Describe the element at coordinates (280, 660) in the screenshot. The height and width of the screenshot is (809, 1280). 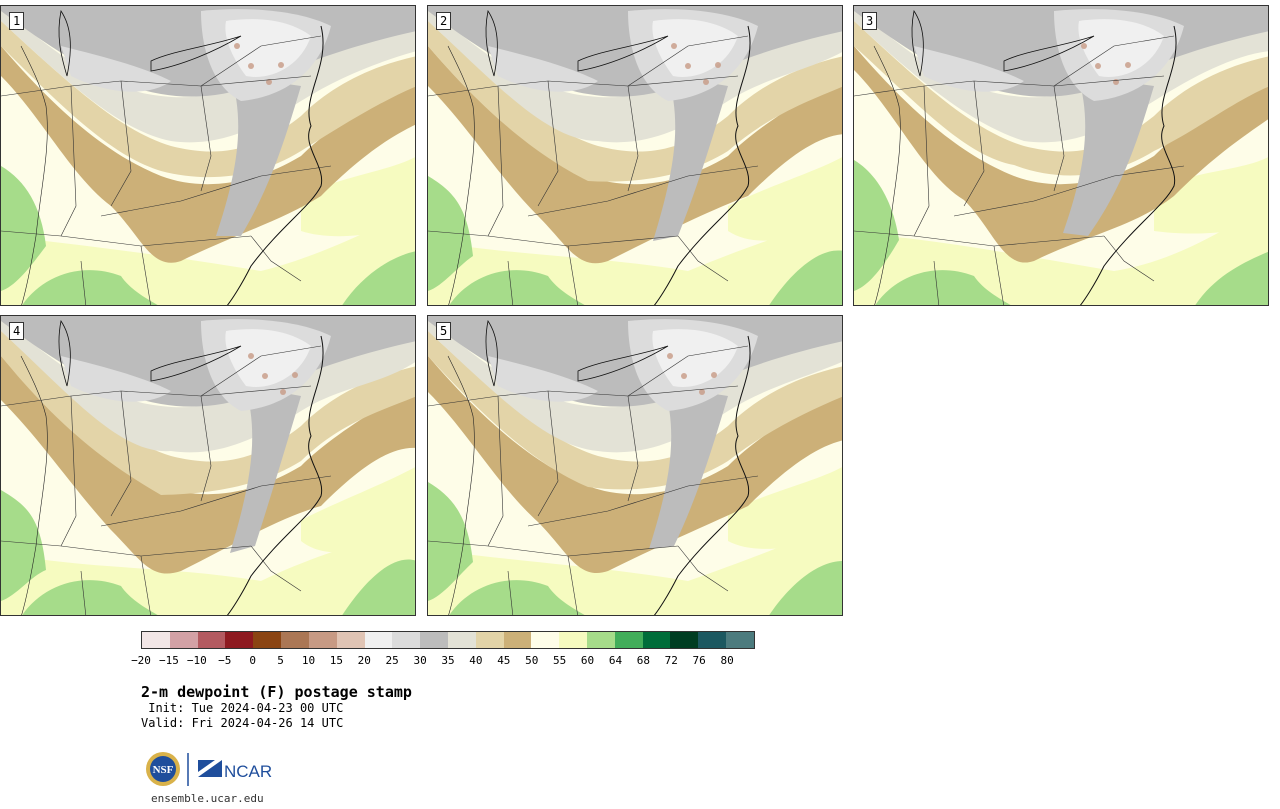
I see `colorbar-tick-label: 5` at that location.